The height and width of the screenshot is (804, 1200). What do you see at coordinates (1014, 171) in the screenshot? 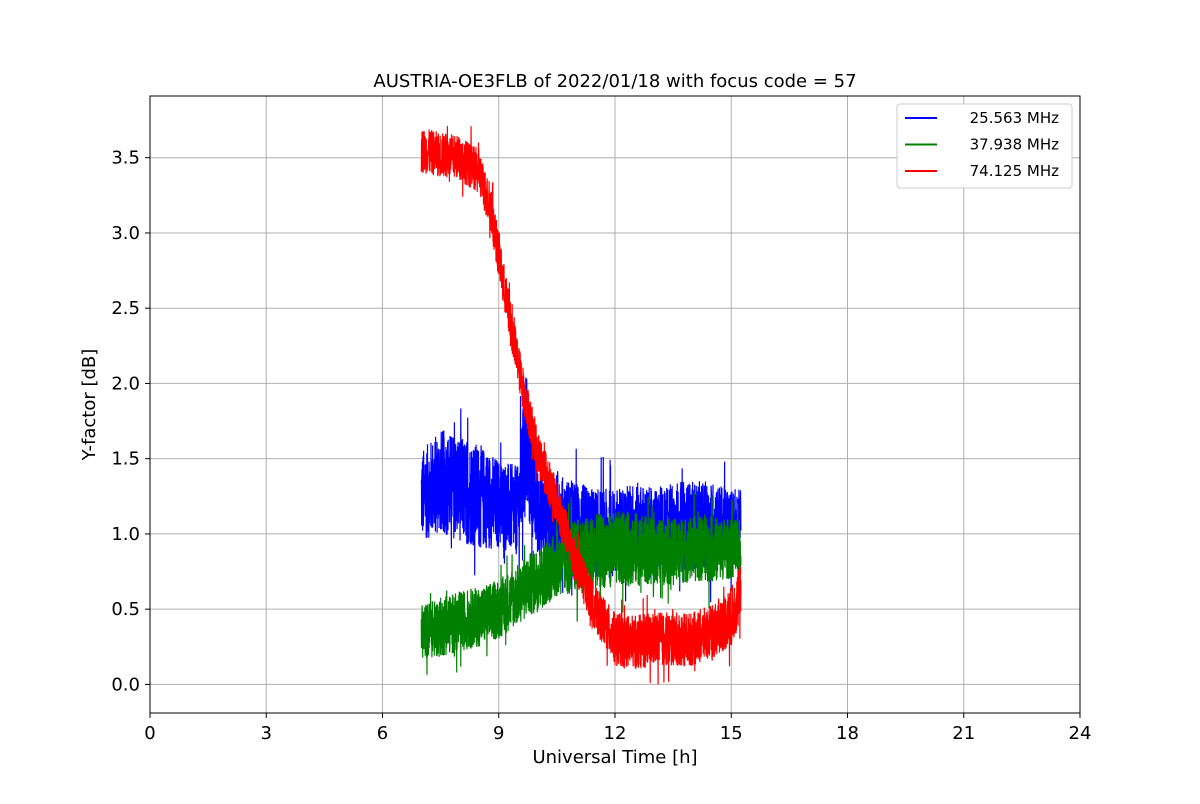
I see `legend-label: 74.125 MHz` at bounding box center [1014, 171].